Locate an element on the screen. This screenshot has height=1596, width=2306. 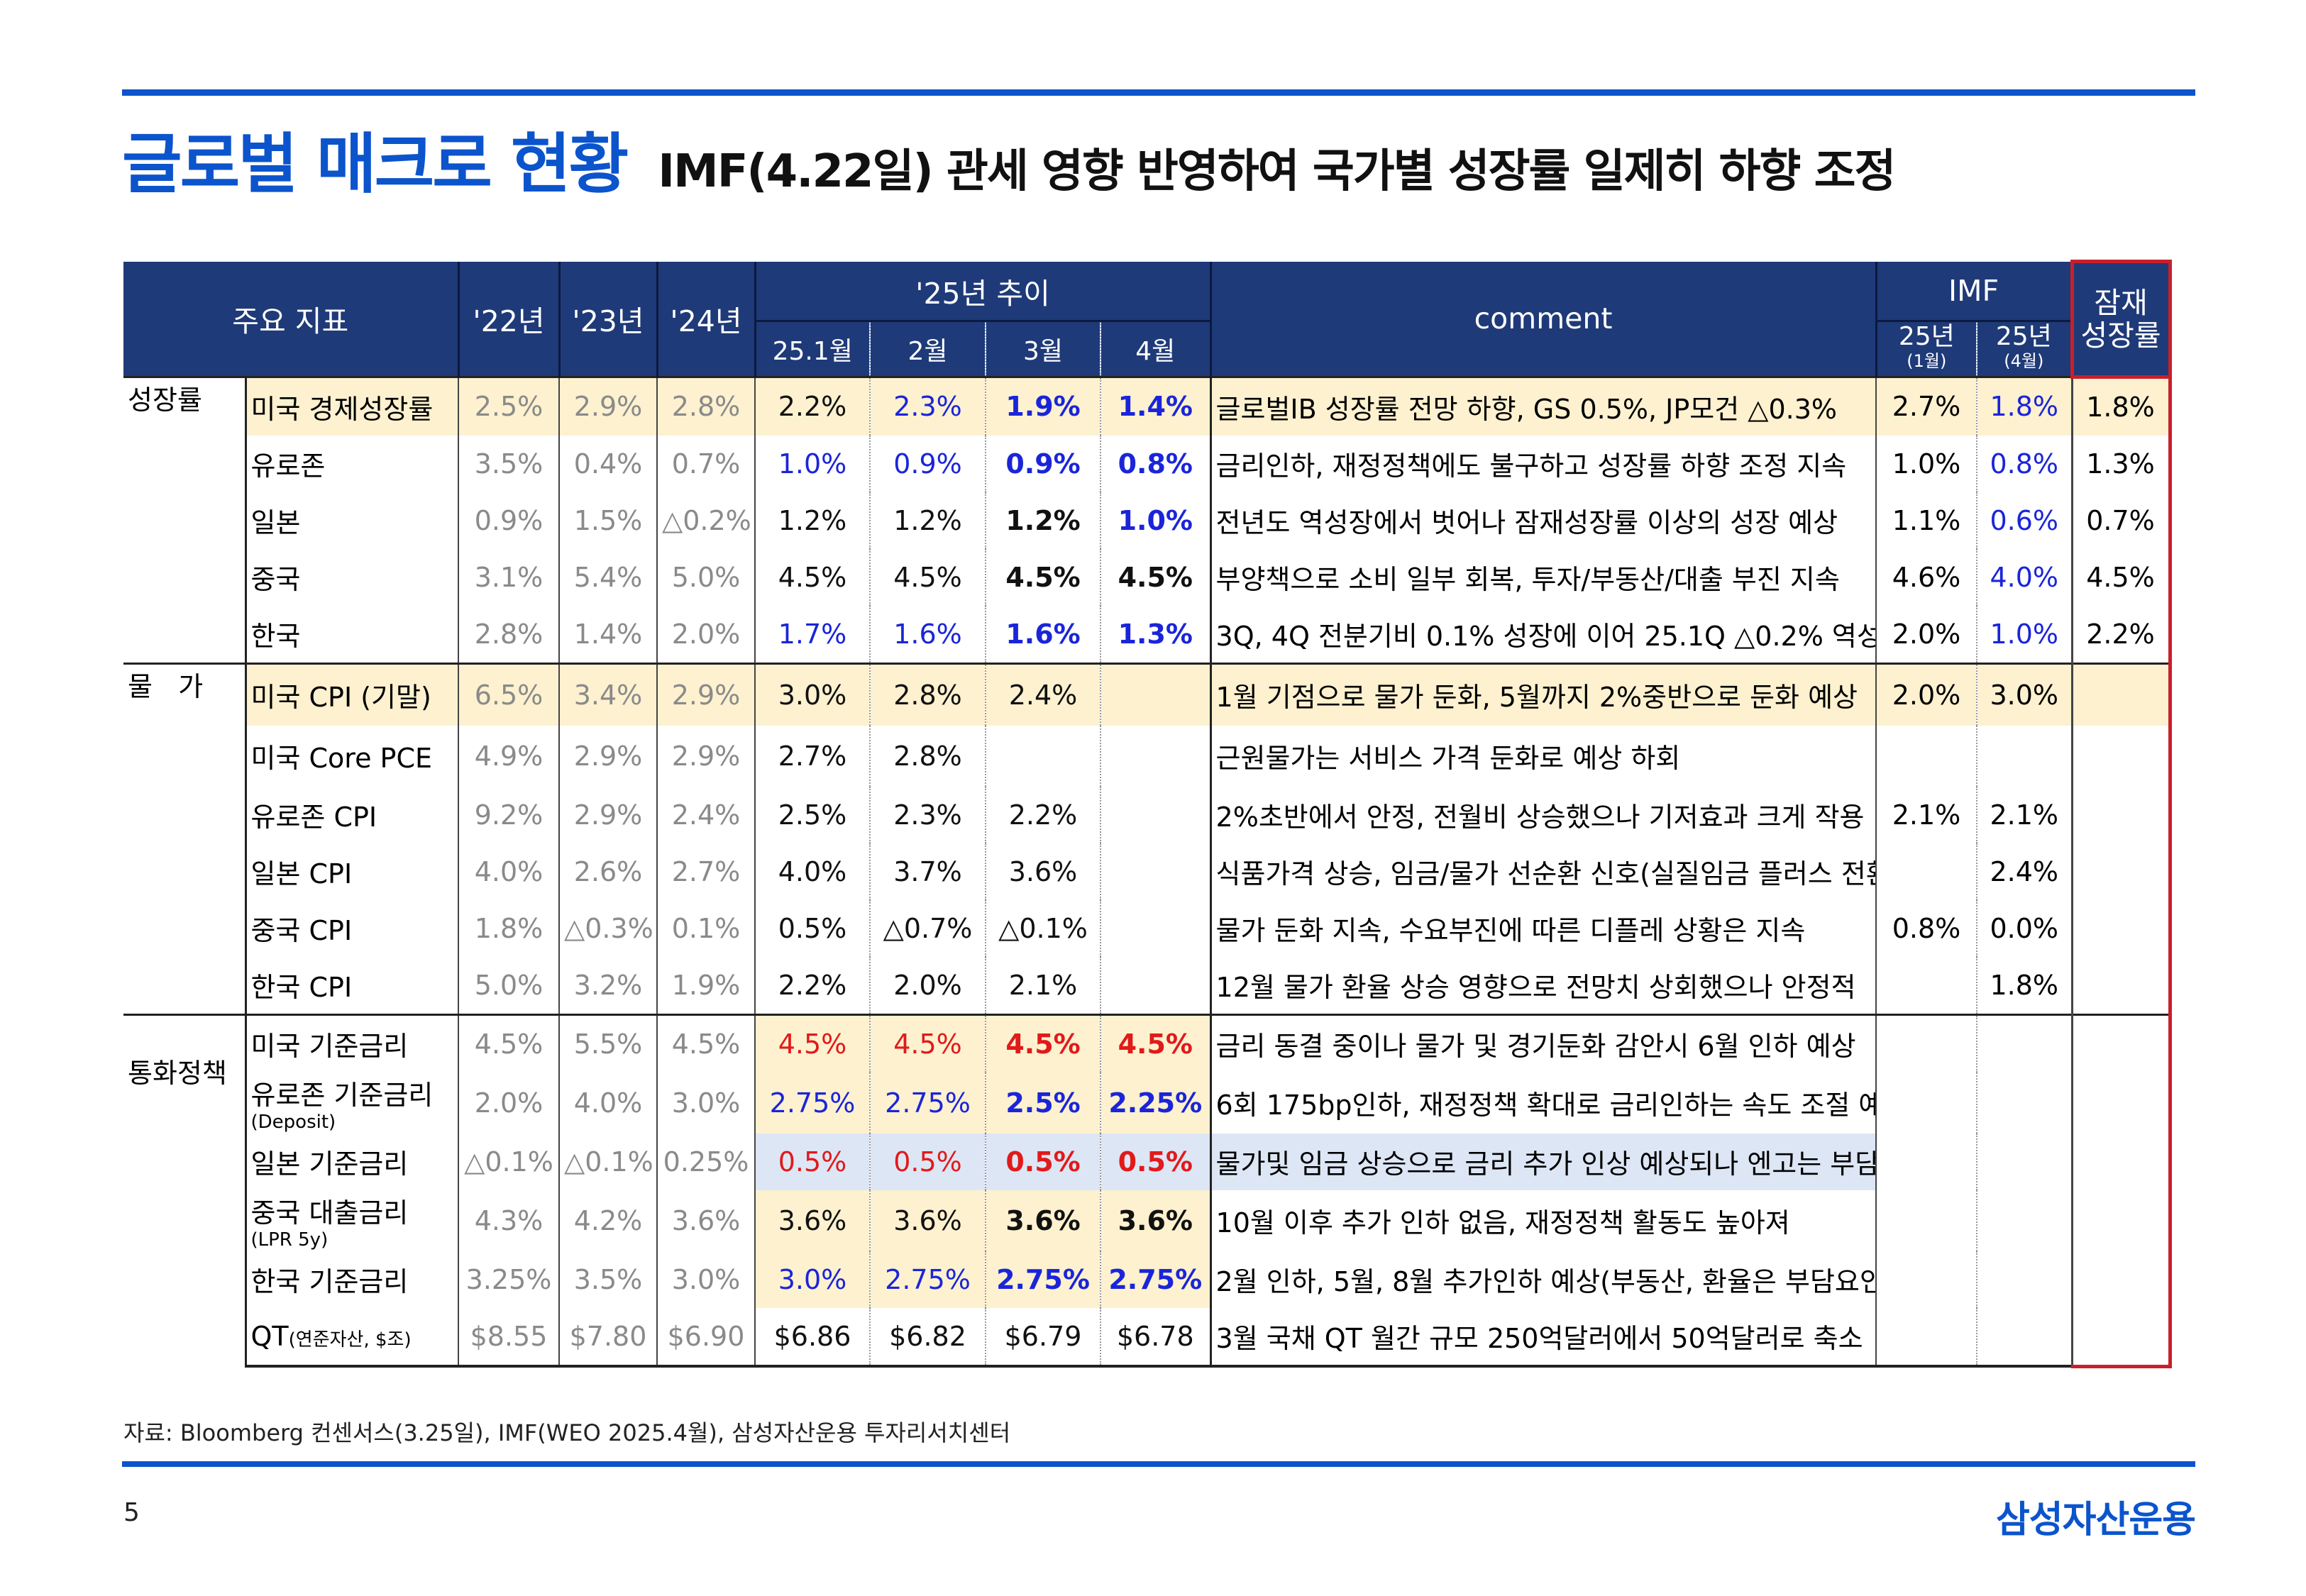
cell-mar: 0.5% is located at coordinates (1044, 1161).